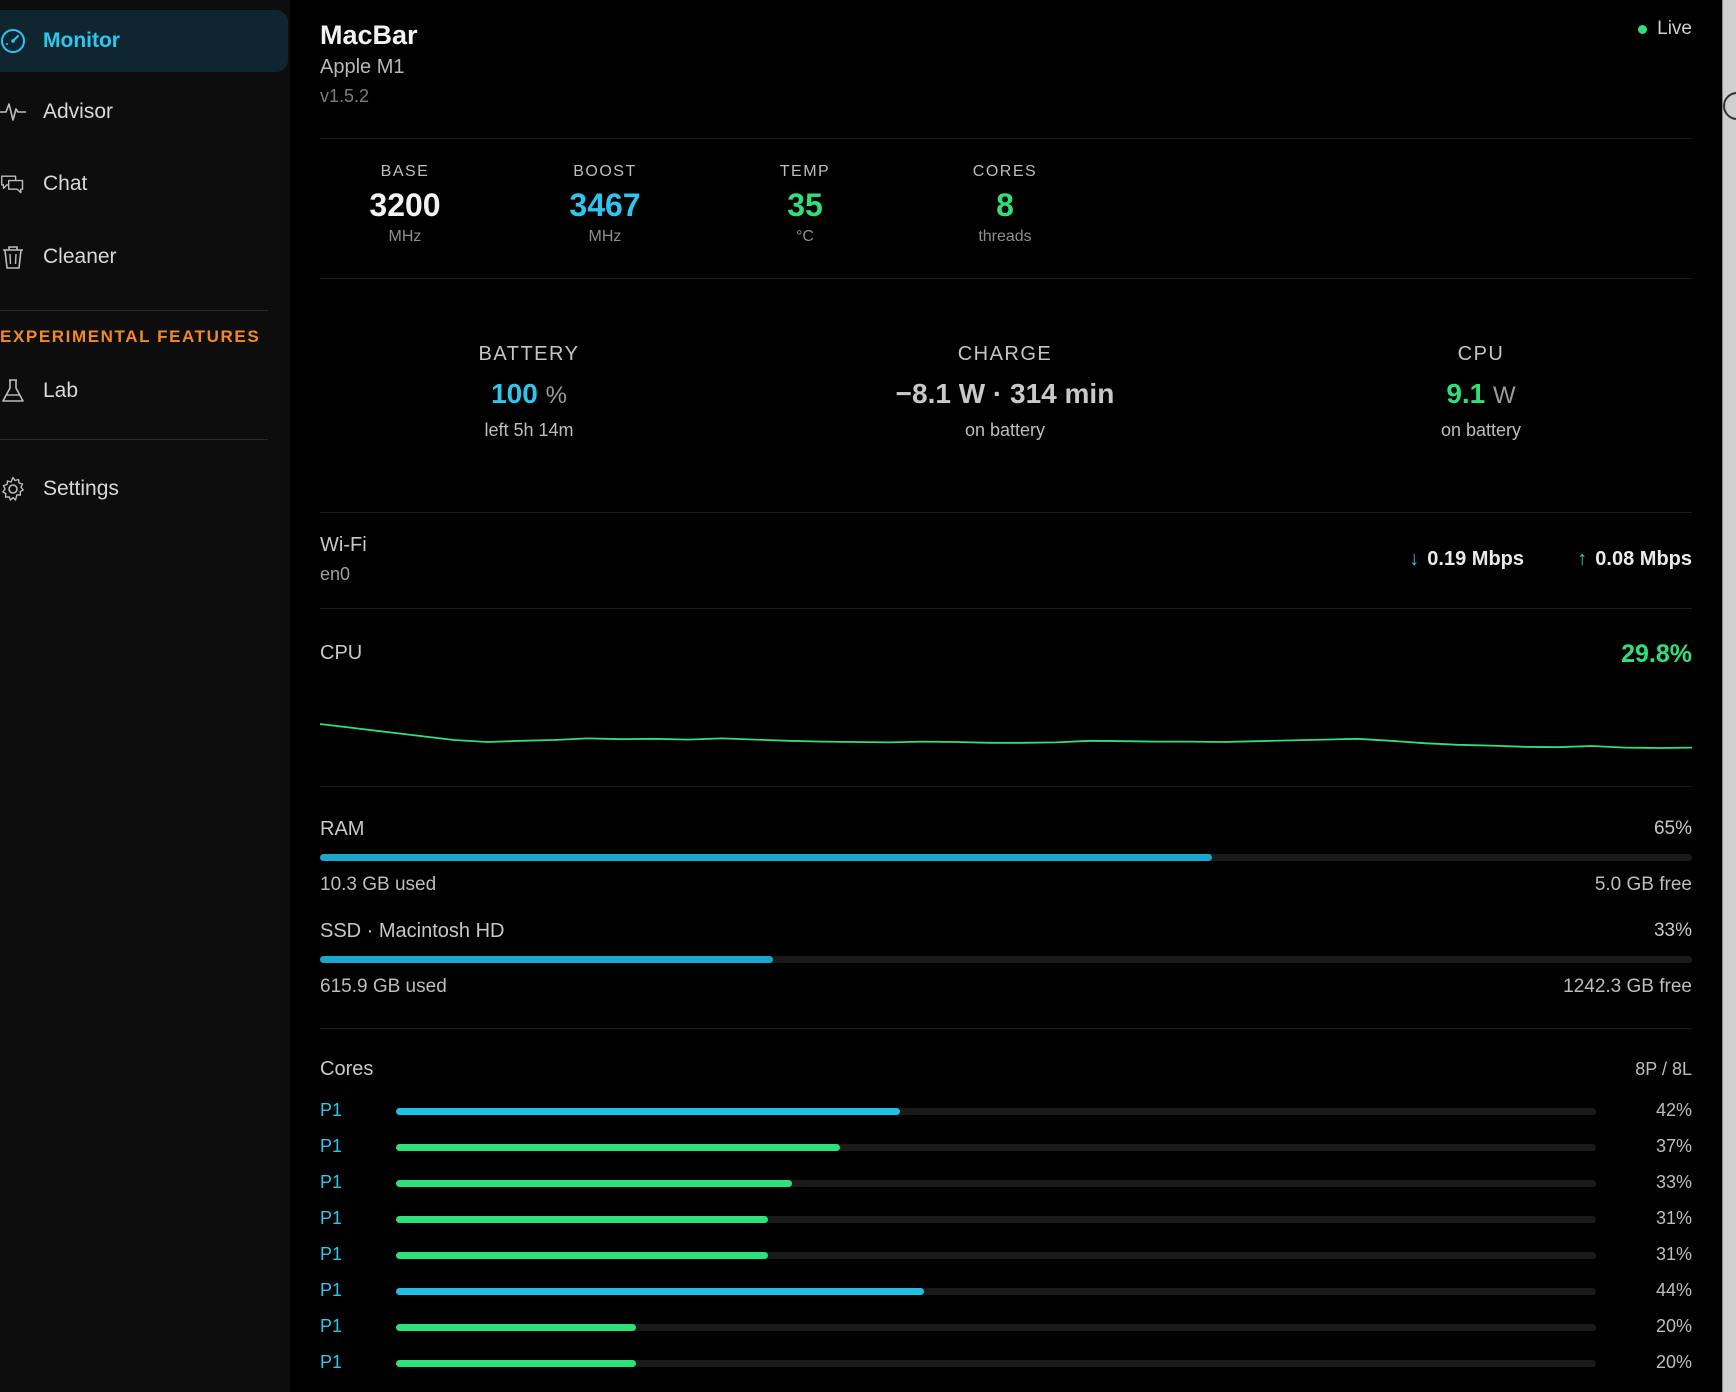 The width and height of the screenshot is (1736, 1392). What do you see at coordinates (13, 41) in the screenshot?
I see `gauge-icon` at bounding box center [13, 41].